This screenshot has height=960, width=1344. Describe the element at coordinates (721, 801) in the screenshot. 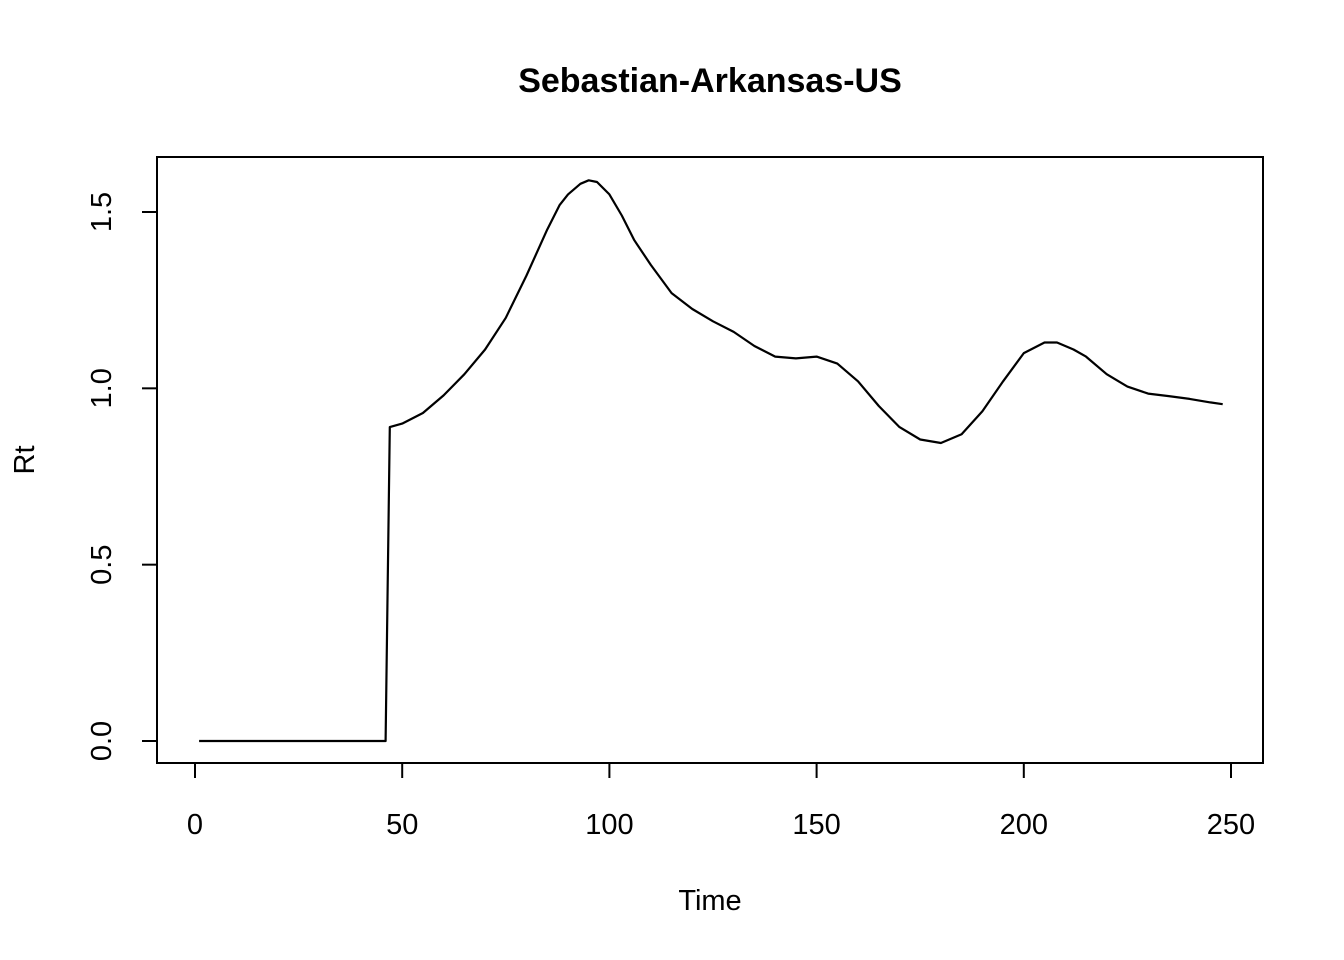

I see `x-axis: 0 50 100 150 200 250` at that location.